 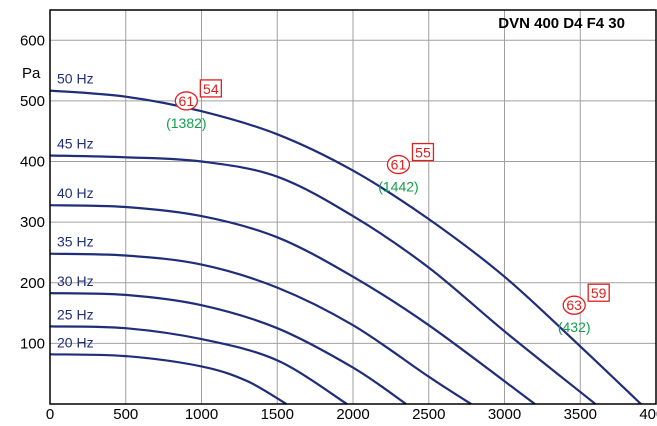 I want to click on box-value-label: 55, so click(x=423, y=153).